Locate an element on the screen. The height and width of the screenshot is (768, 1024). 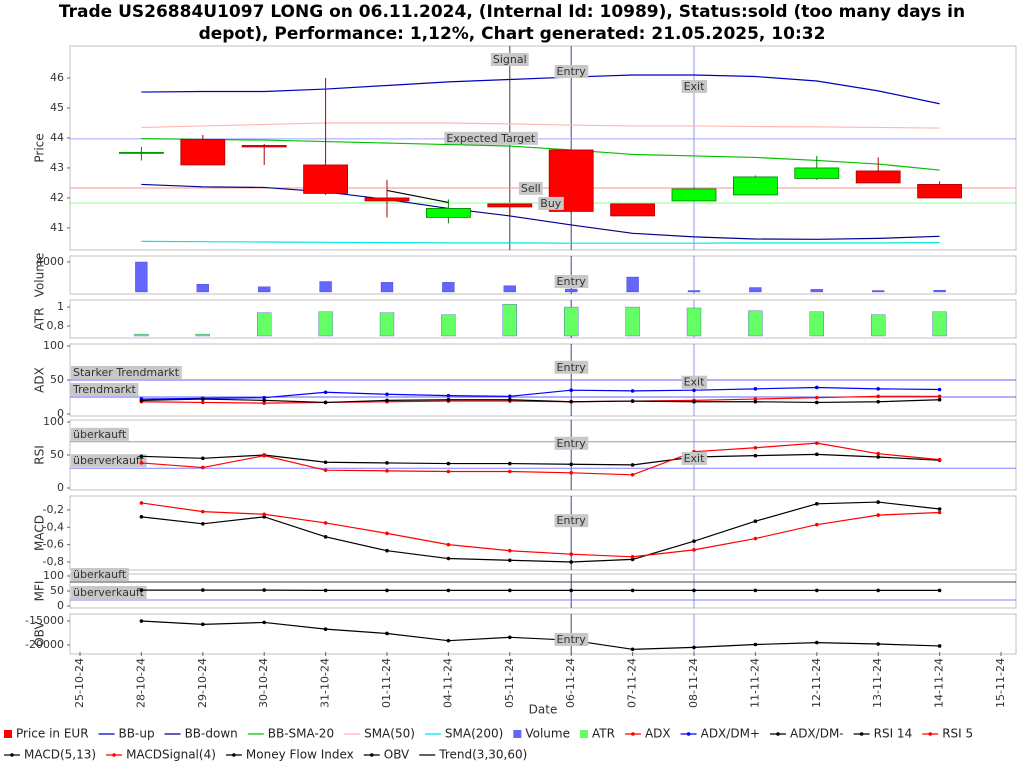
y-axis-label: ADX is located at coordinates (40, 380).